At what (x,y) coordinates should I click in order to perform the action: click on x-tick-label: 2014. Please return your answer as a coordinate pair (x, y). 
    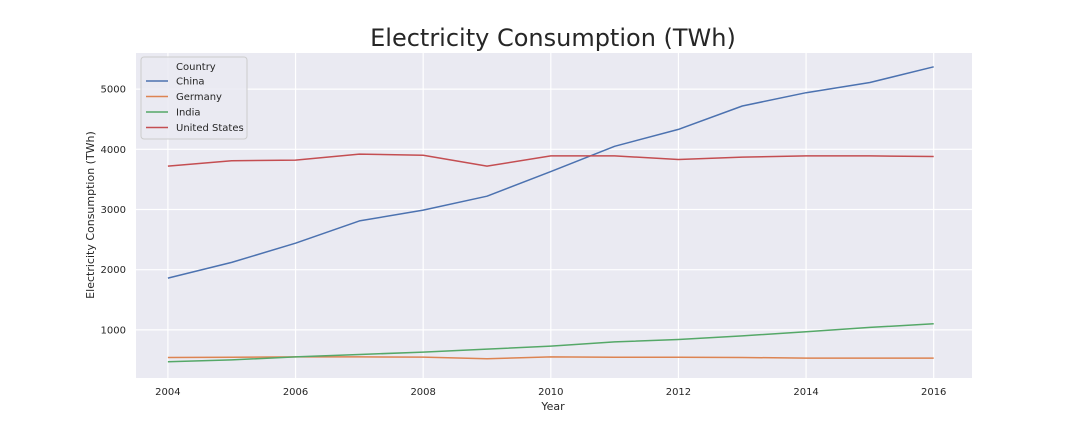
    Looking at the image, I should click on (805, 392).